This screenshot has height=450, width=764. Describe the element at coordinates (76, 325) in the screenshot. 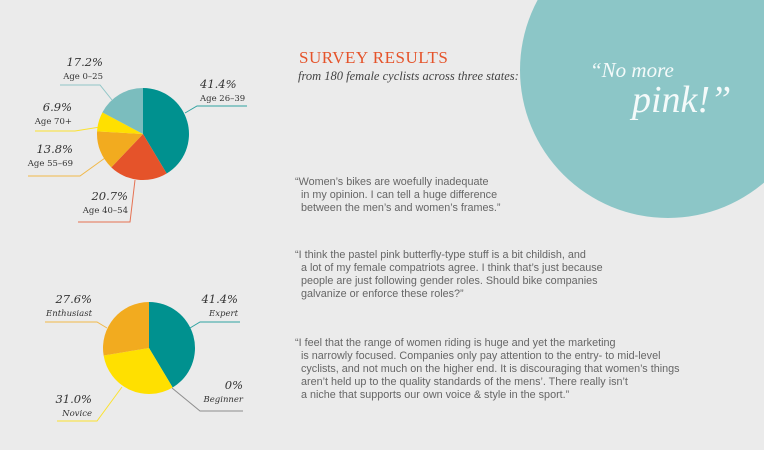

I see `leader-line-enthusiast` at that location.